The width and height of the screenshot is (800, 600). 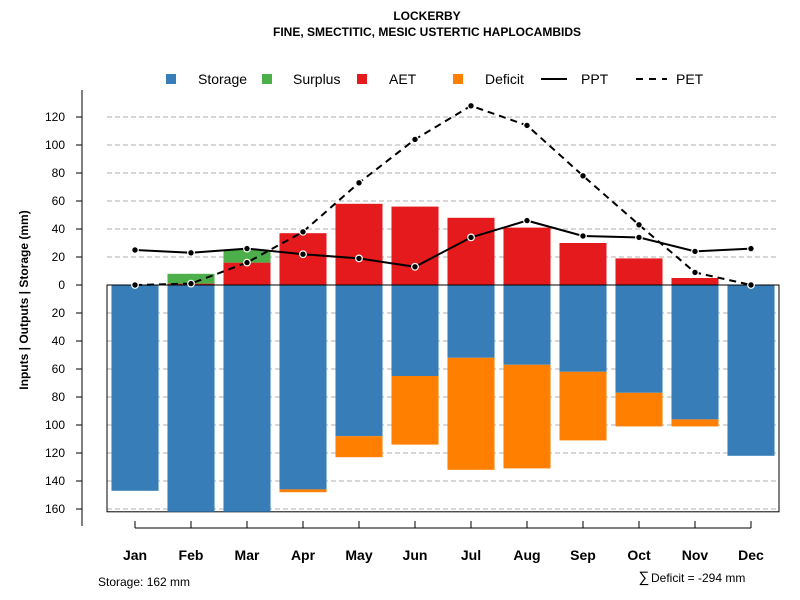 I want to click on bar-surplus-feb, so click(x=191, y=278).